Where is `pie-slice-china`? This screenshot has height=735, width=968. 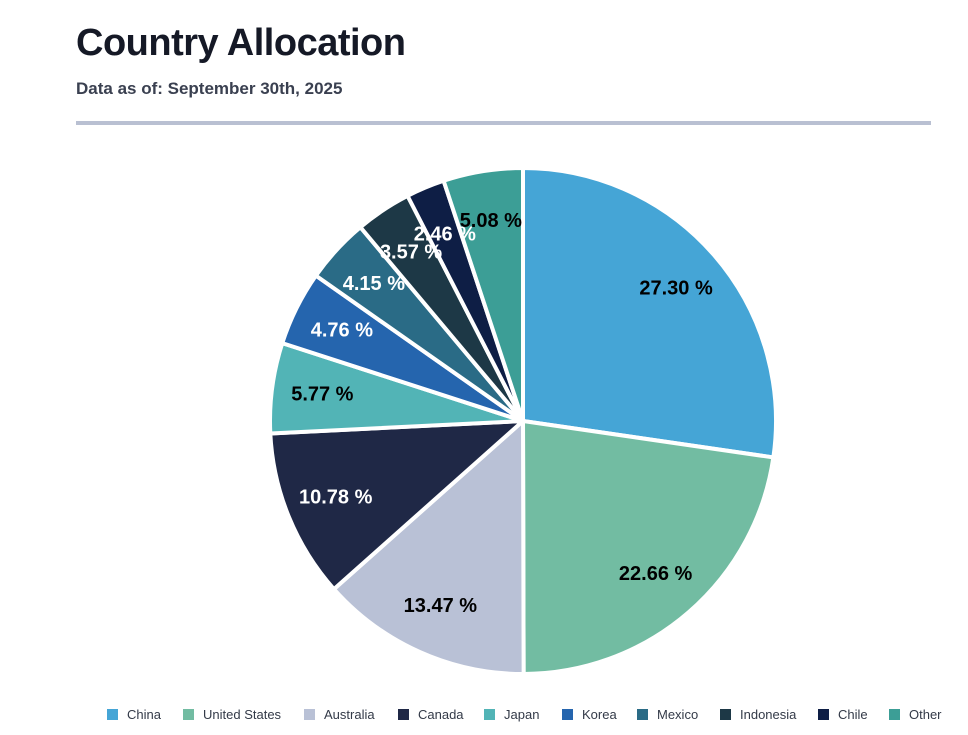 pie-slice-china is located at coordinates (649, 313).